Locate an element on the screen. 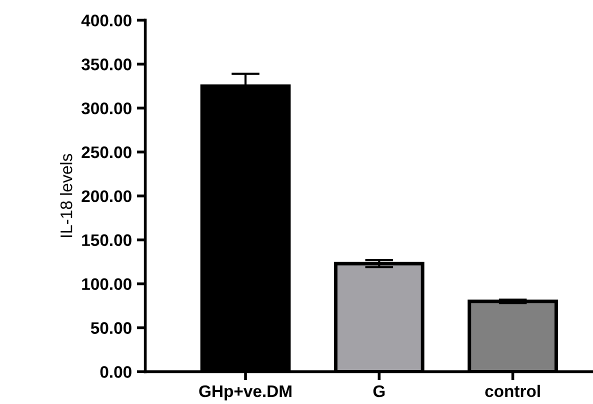  x-tick-label: GHp+ve.DM is located at coordinates (245, 392).